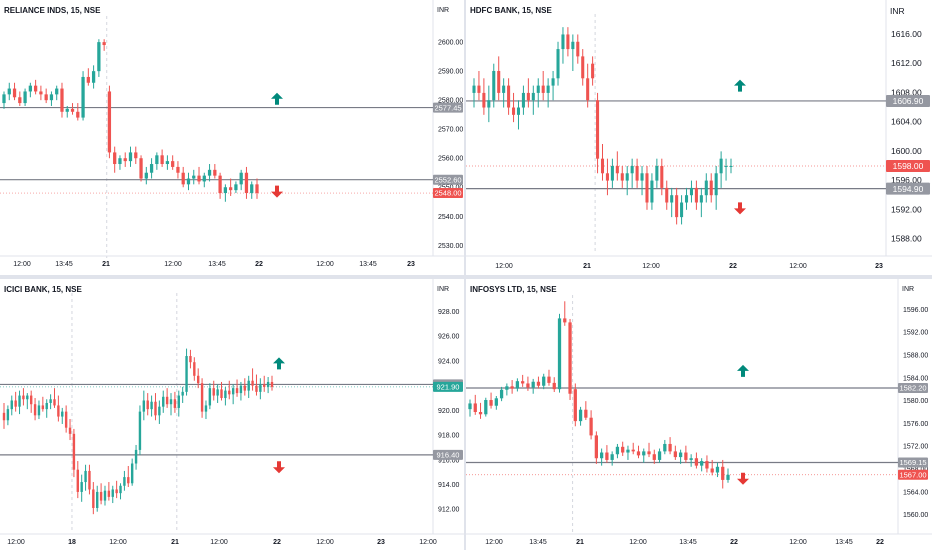  What do you see at coordinates (913, 388) in the screenshot?
I see `level-badge-resistance` at bounding box center [913, 388].